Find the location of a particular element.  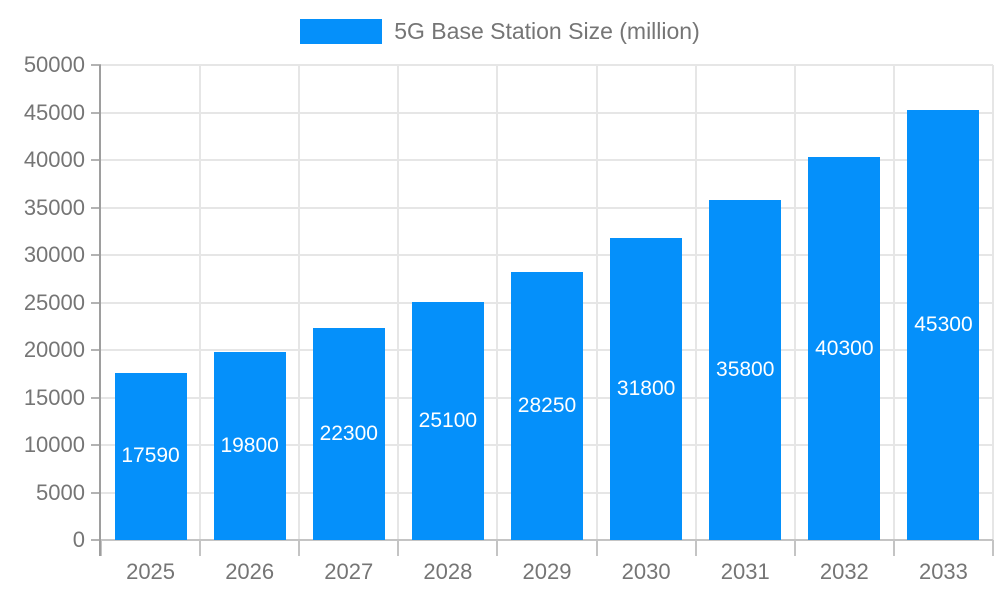

x-tick-label: 2031 is located at coordinates (745, 571).